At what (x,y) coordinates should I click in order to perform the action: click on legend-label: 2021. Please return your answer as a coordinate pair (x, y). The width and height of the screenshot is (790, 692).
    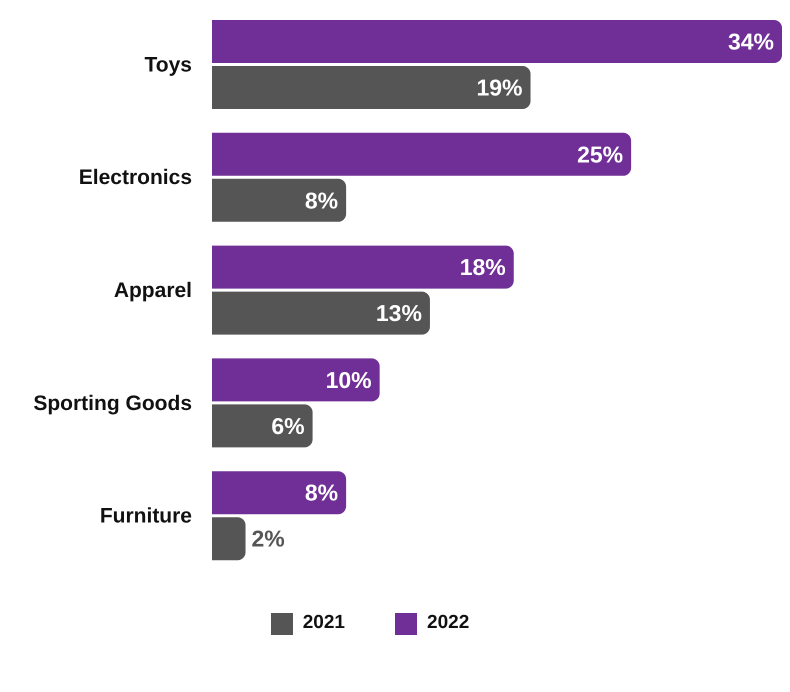
    Looking at the image, I should click on (323, 622).